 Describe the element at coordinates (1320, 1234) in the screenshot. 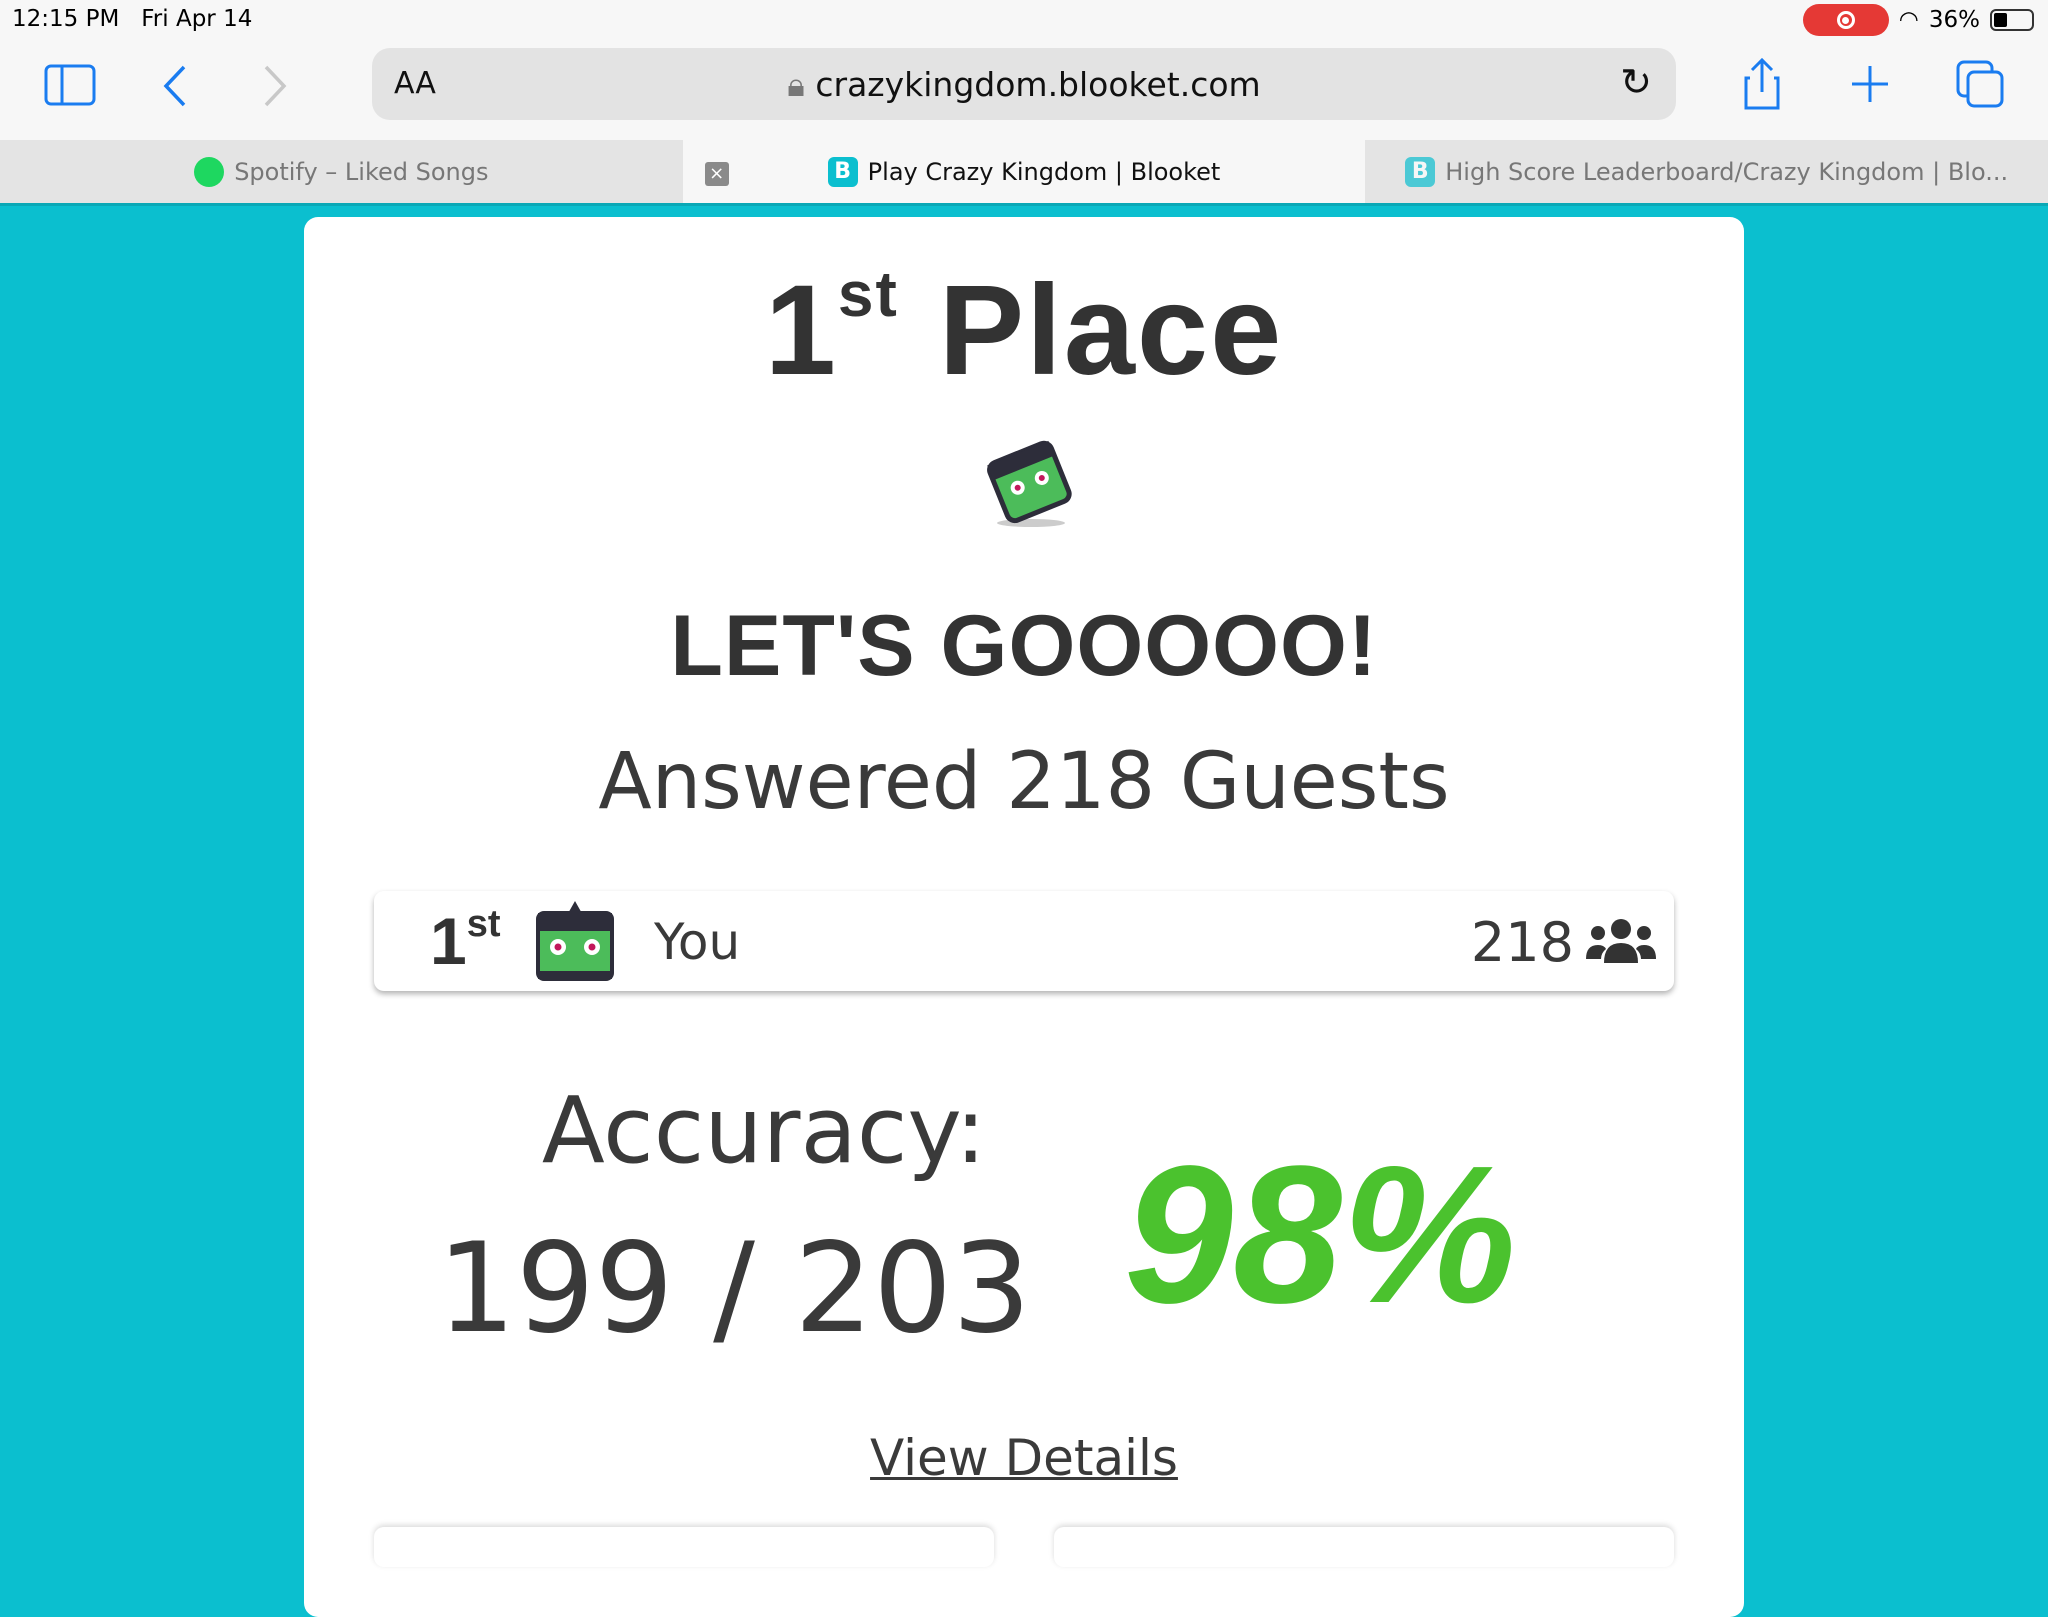

I see `accuracy-percent: 98%` at that location.